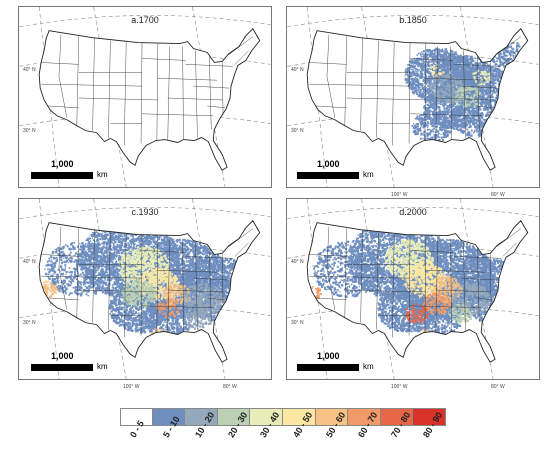 This screenshot has height=473, width=550. What do you see at coordinates (299, 436) in the screenshot?
I see `legend-item: 40 - 50` at bounding box center [299, 436].